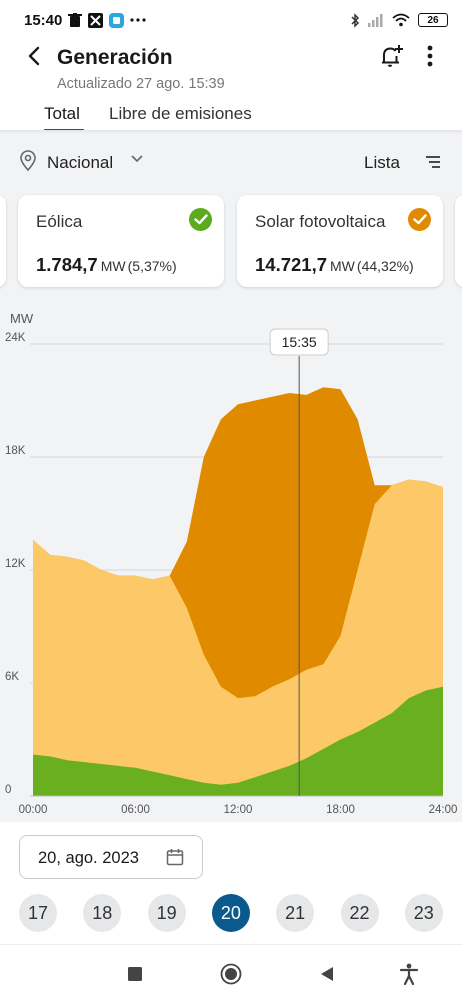  Describe the element at coordinates (340, 810) in the screenshot. I see `x-tick-label: 18:00` at that location.